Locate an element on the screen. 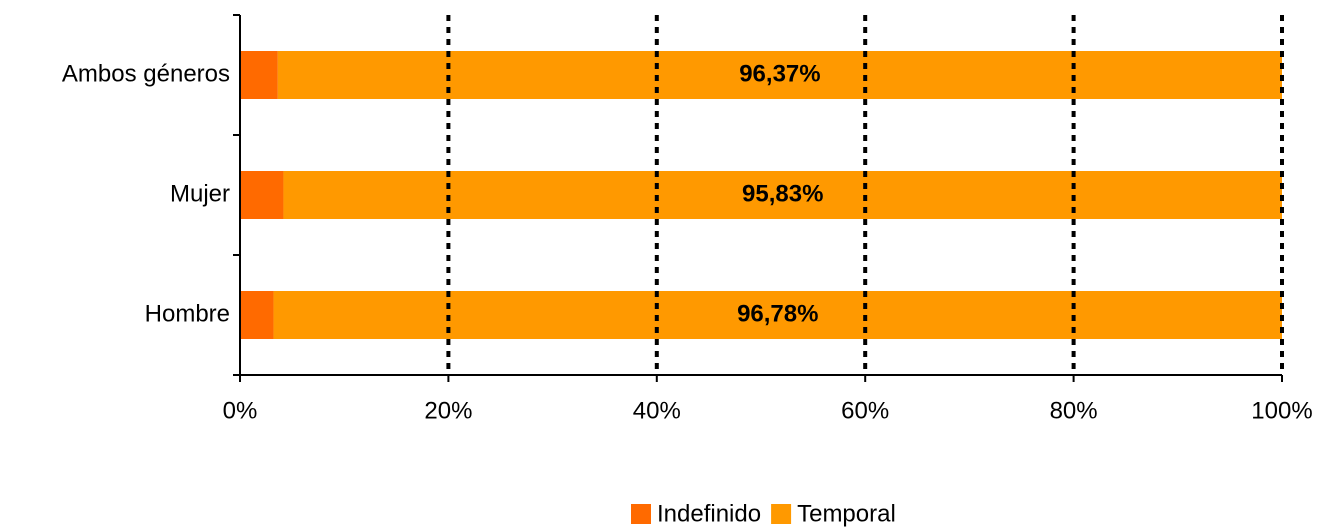 Image resolution: width=1325 pixels, height=530 pixels. x-tick-label: 80% is located at coordinates (1074, 410).